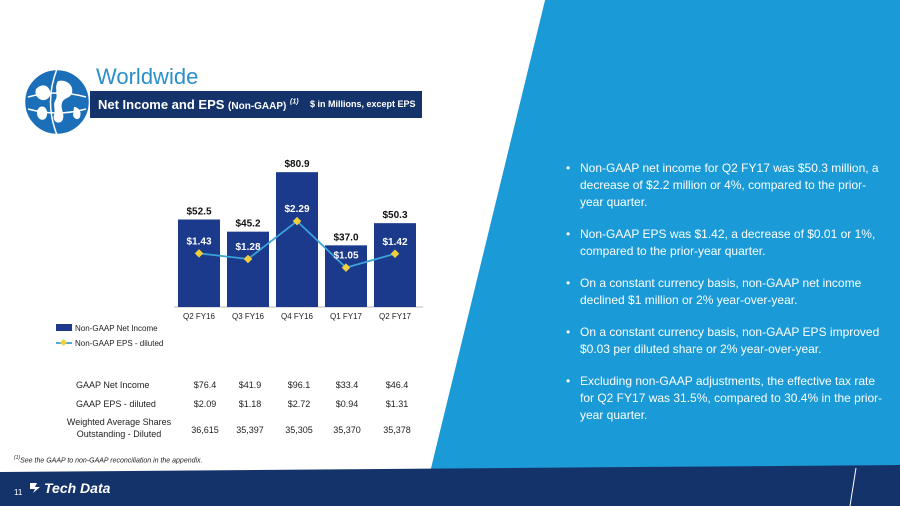 This screenshot has width=900, height=506. What do you see at coordinates (397, 404) in the screenshot?
I see `table-cell: $1.31` at bounding box center [397, 404].